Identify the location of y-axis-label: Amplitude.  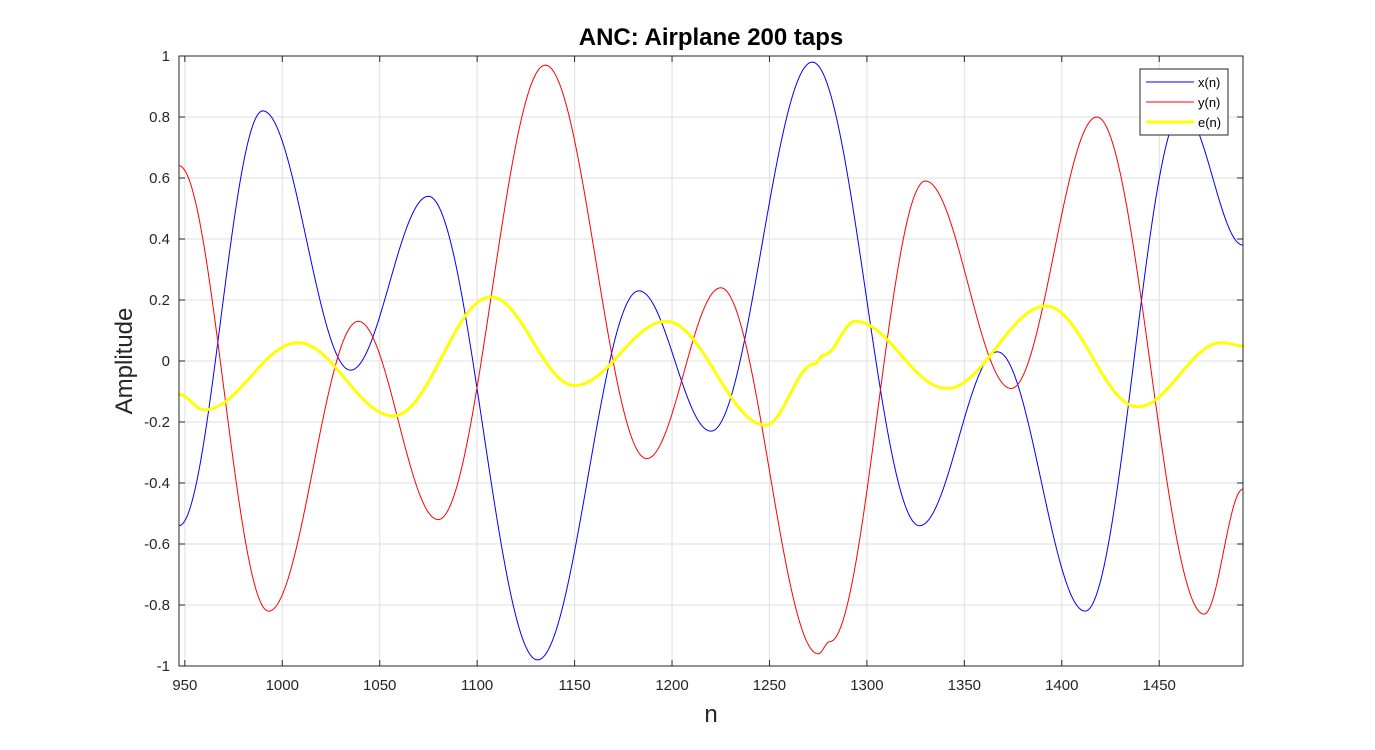
(124, 361).